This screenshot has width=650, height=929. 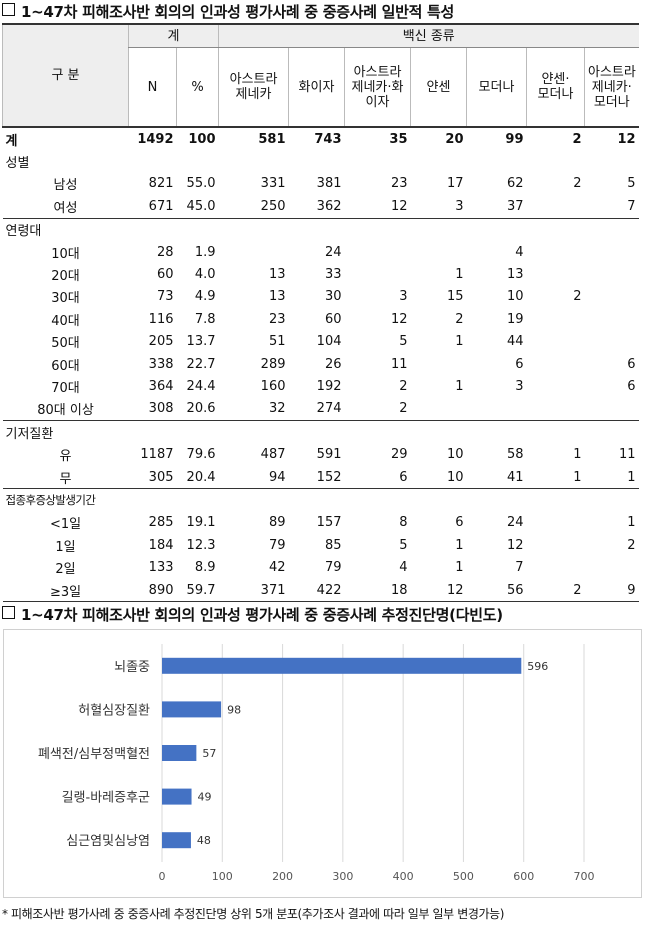 What do you see at coordinates (234, 709) in the screenshot?
I see `data-label: 98` at bounding box center [234, 709].